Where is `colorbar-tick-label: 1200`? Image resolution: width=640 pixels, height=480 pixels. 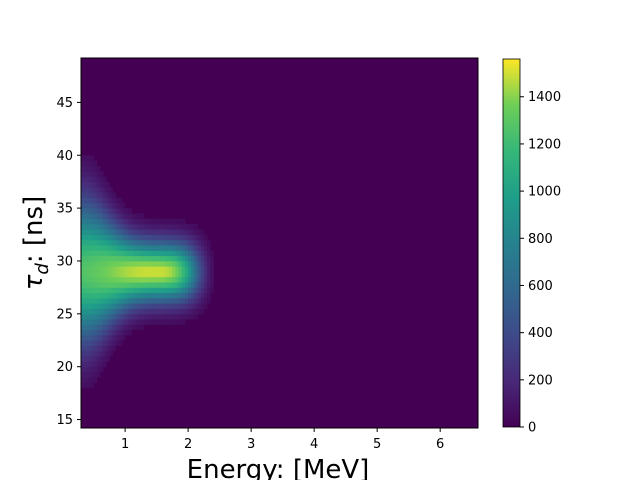 colorbar-tick-label: 1200 is located at coordinates (544, 144).